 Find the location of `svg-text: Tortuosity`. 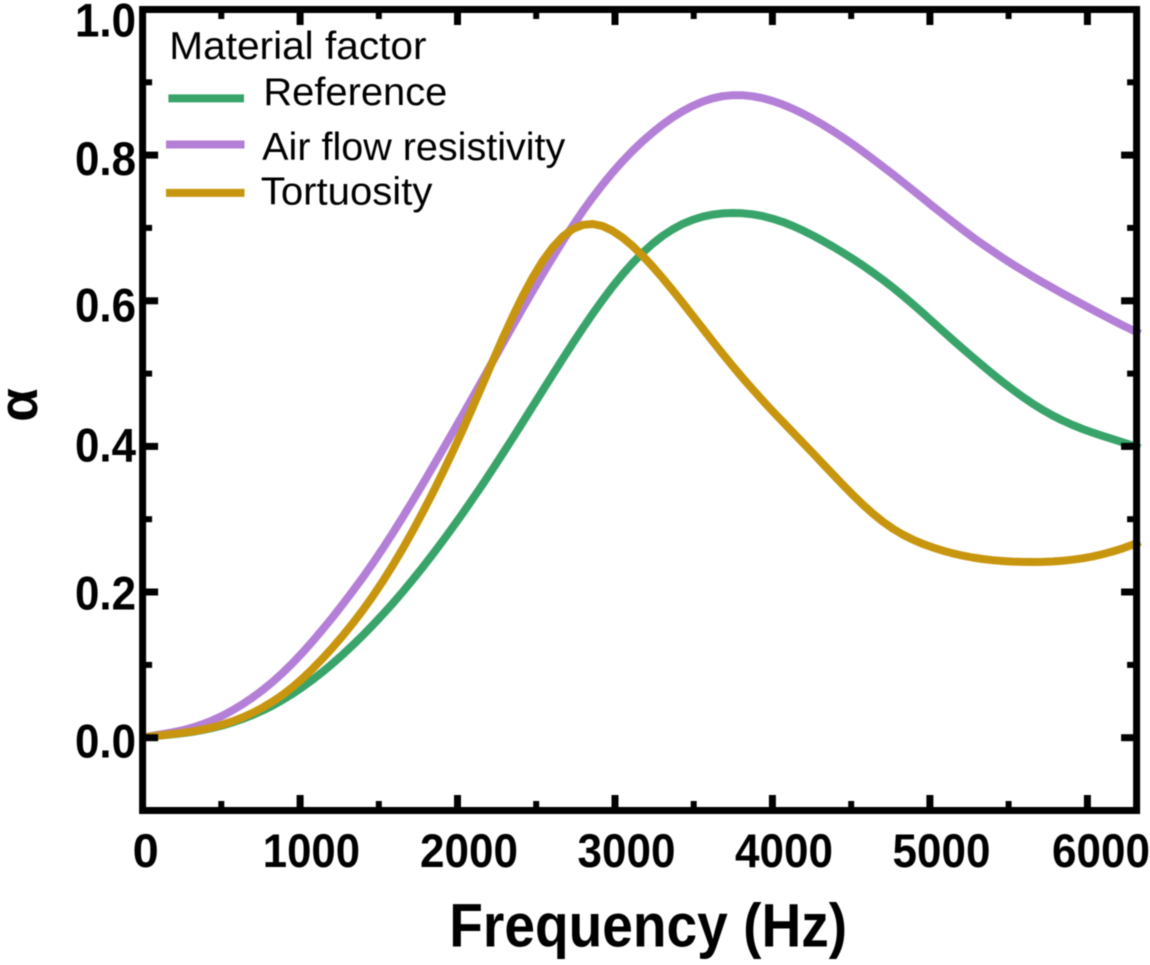

svg-text: Tortuosity is located at coordinates (347, 191).